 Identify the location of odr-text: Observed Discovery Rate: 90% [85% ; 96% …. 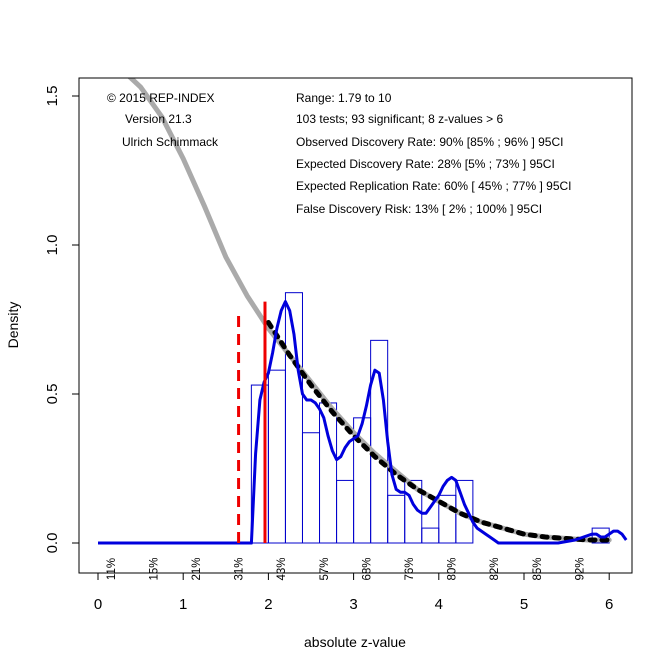
(429, 142).